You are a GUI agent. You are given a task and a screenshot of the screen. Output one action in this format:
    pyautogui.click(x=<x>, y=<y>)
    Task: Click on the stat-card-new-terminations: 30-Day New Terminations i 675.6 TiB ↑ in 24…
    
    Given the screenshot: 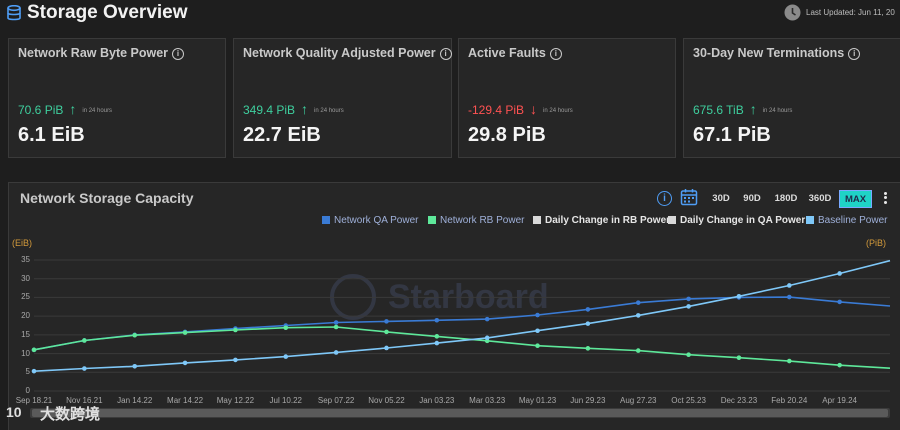 What is the action you would take?
    pyautogui.click(x=791, y=98)
    